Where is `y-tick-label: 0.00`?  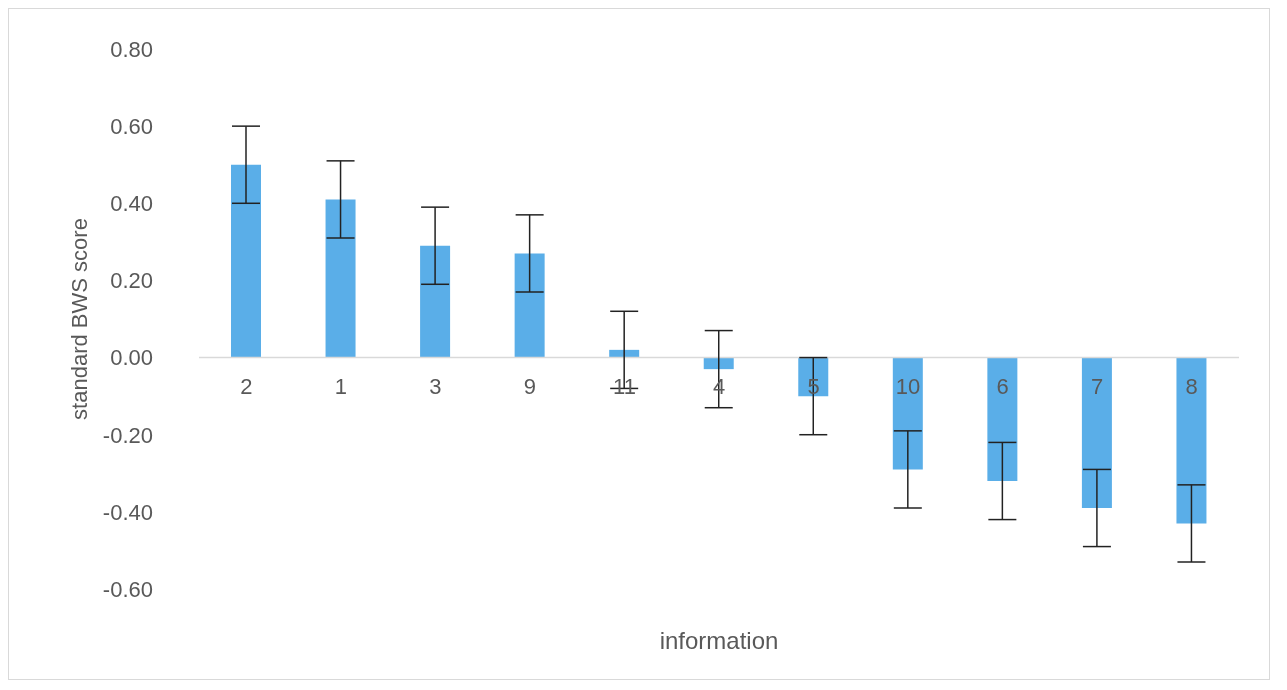
y-tick-label: 0.00 is located at coordinates (131, 358).